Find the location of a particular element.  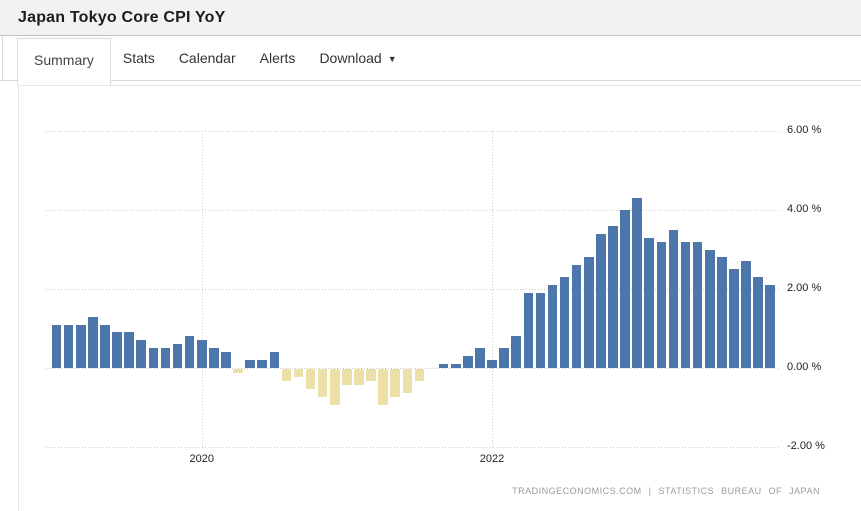

tab-bar-left-edge is located at coordinates (2, 58).